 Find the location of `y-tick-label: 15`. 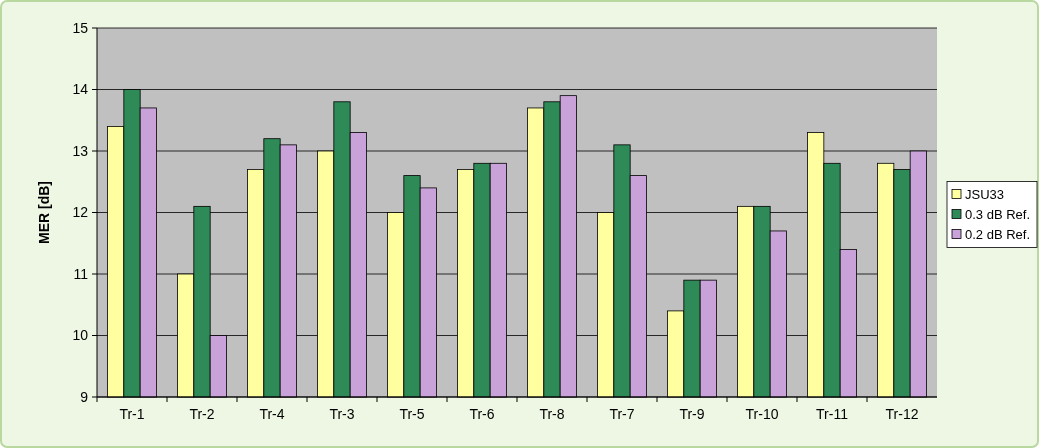

y-tick-label: 15 is located at coordinates (80, 27).